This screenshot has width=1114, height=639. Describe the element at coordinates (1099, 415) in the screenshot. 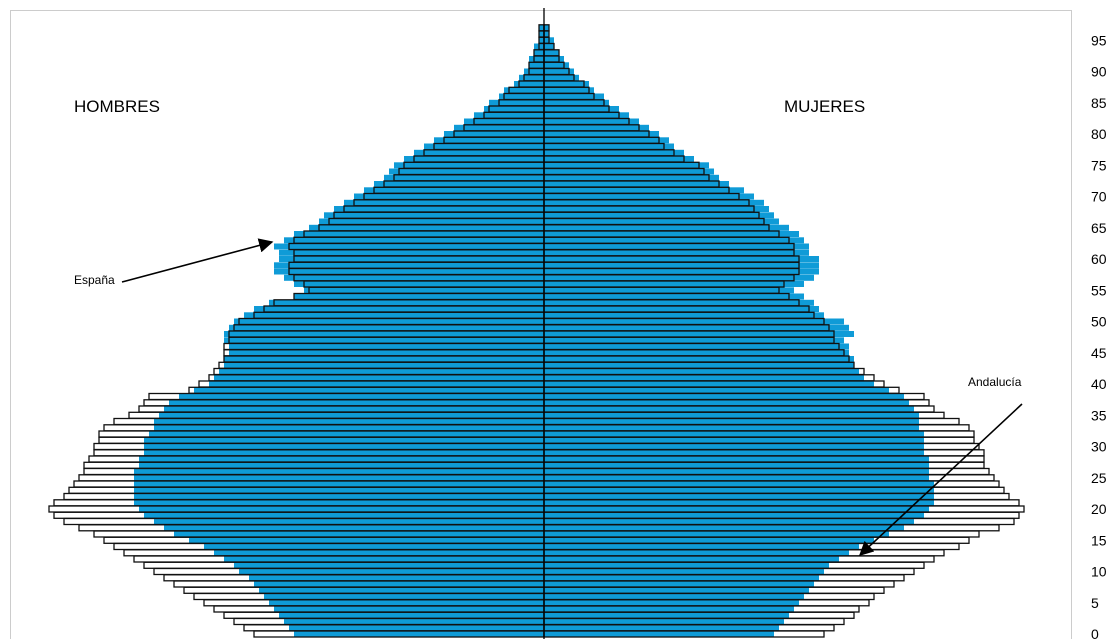

I see `y-tick-label-35: 35` at that location.